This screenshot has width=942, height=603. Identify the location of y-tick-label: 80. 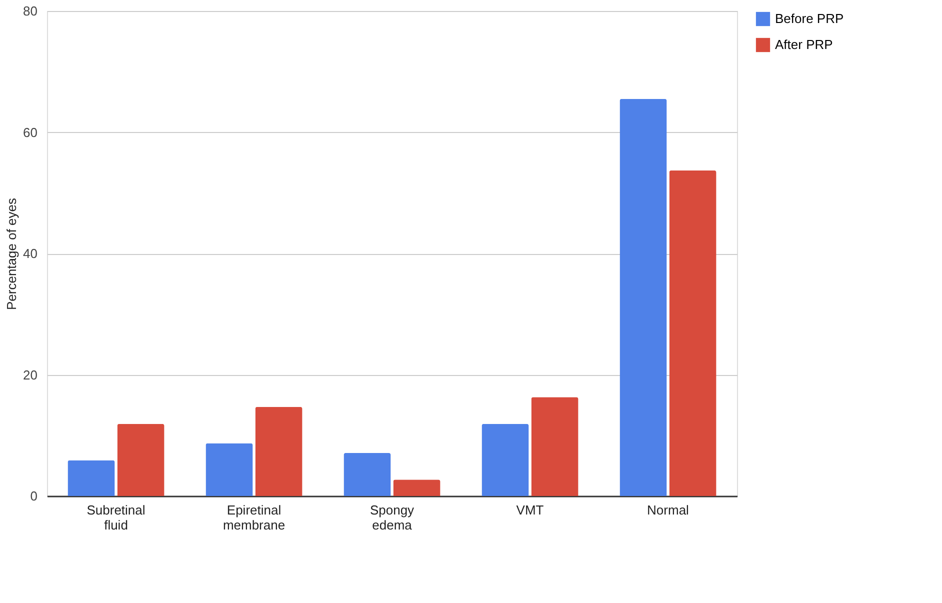
(30, 11).